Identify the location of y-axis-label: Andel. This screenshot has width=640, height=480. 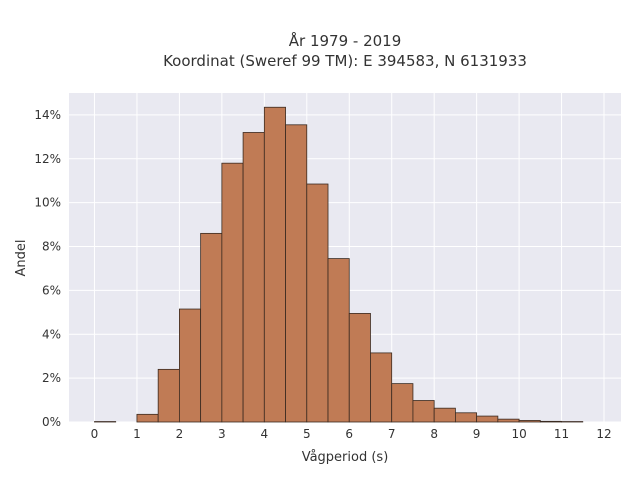
(21, 258).